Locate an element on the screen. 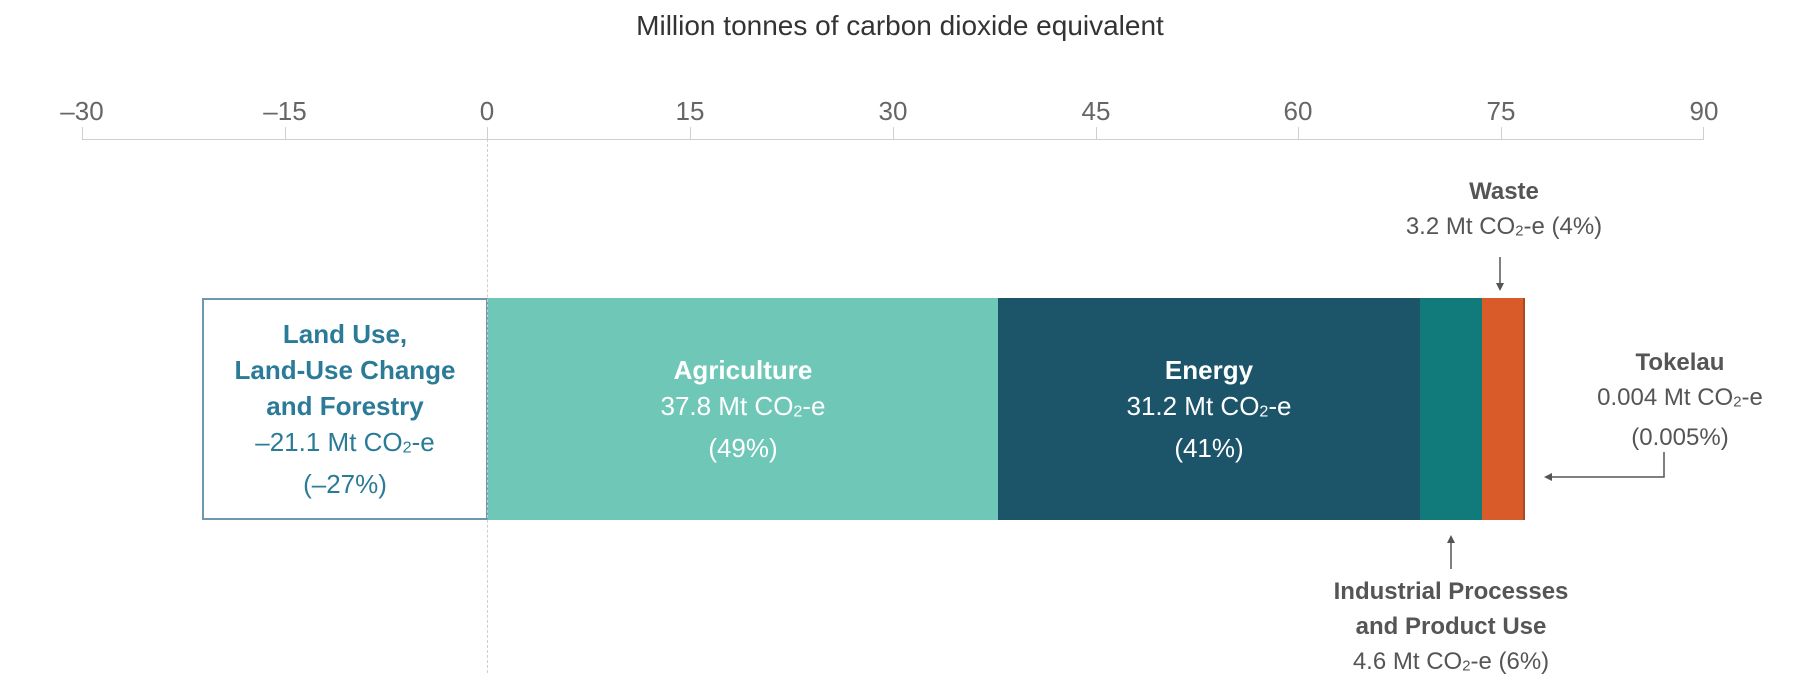 The width and height of the screenshot is (1800, 700). x-axis-line is located at coordinates (893, 139).